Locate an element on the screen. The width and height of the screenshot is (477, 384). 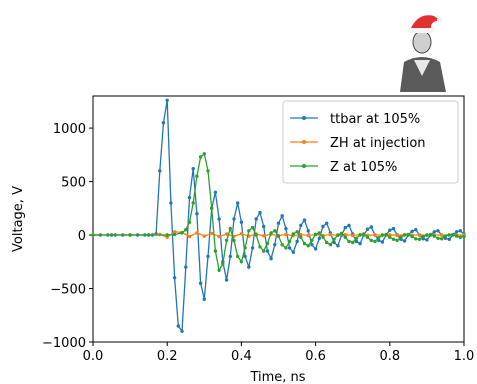
x-tick-label: 0.6 is located at coordinates (315, 356).